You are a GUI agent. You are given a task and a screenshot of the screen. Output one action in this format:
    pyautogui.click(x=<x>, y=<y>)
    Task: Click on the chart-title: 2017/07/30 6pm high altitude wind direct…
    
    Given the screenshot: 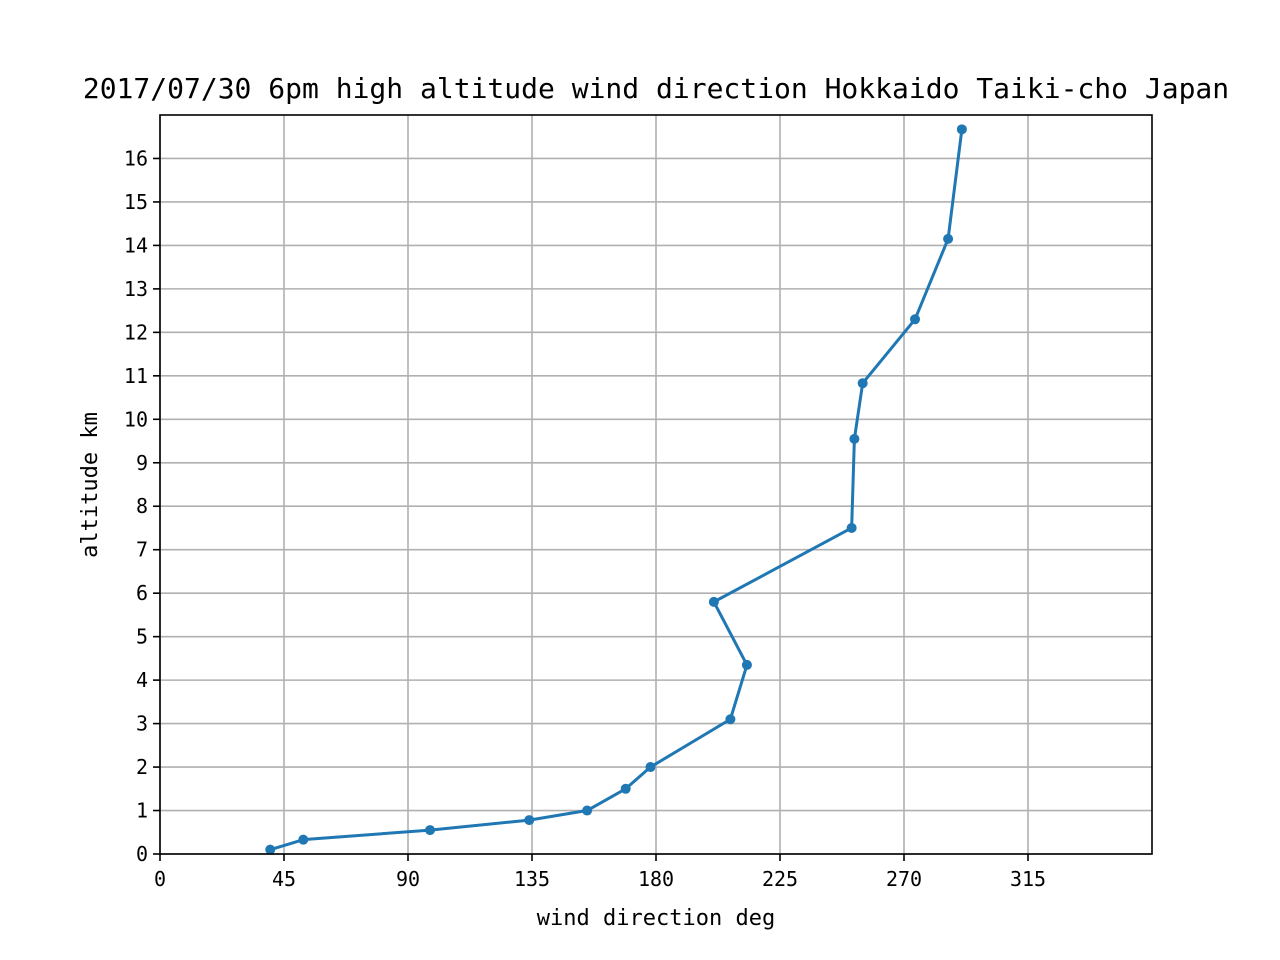 What is the action you would take?
    pyautogui.click(x=656, y=88)
    